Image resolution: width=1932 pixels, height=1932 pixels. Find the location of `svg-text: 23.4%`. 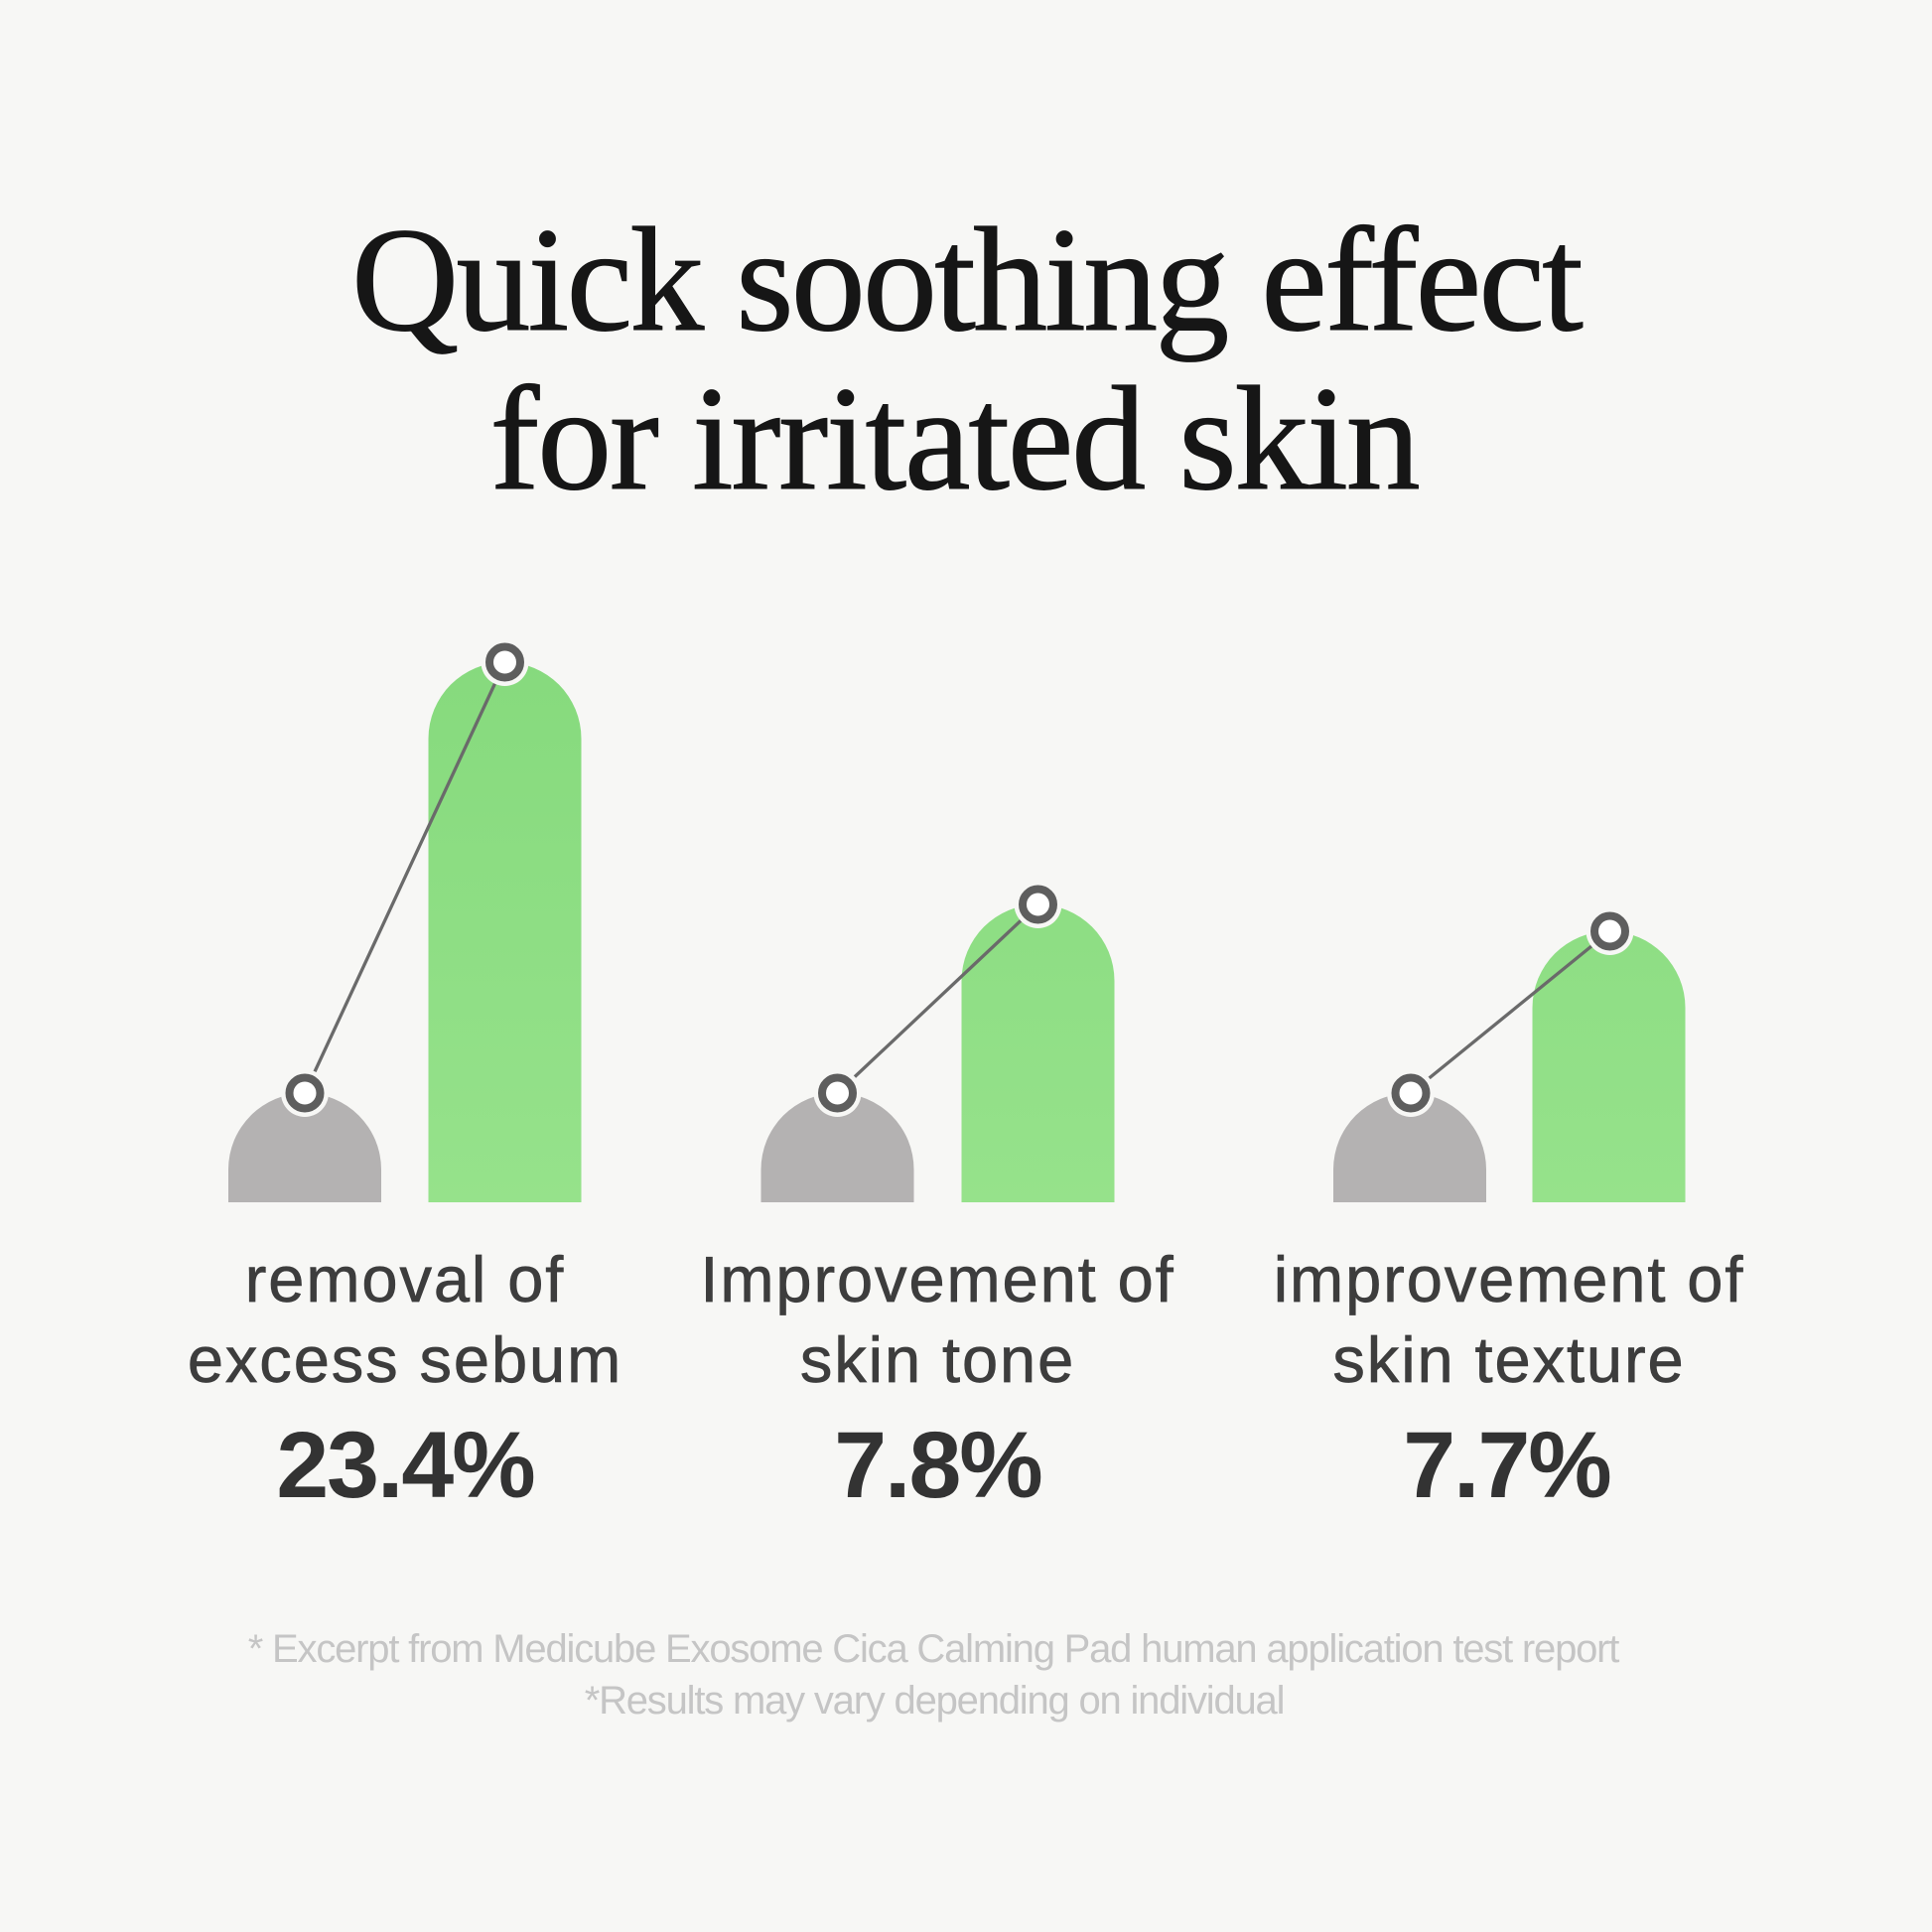

svg-text: 23.4% is located at coordinates (405, 1465).